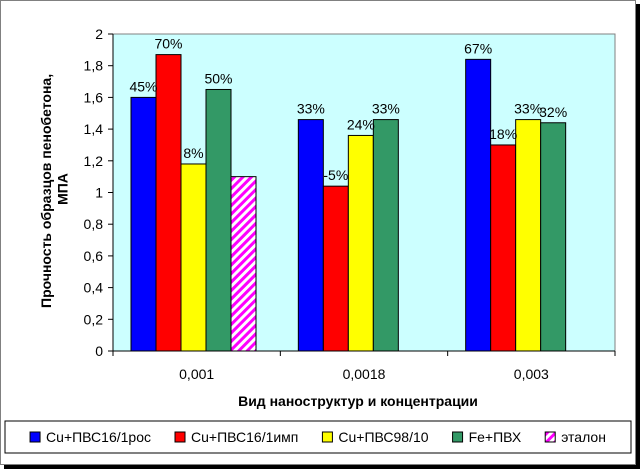  What do you see at coordinates (244, 437) in the screenshot?
I see `legend-label: Cu+ПВС16/1имп` at bounding box center [244, 437].